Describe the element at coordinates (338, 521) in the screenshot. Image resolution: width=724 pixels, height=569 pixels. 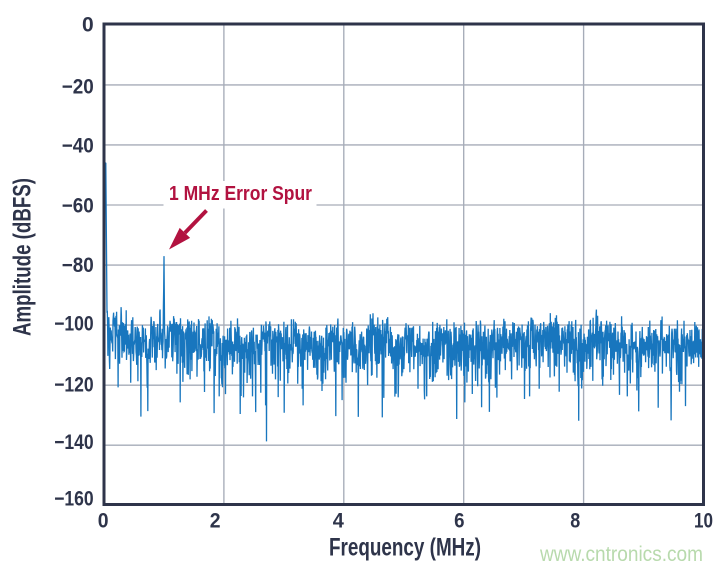
I see `svg-text: 4` at that location.